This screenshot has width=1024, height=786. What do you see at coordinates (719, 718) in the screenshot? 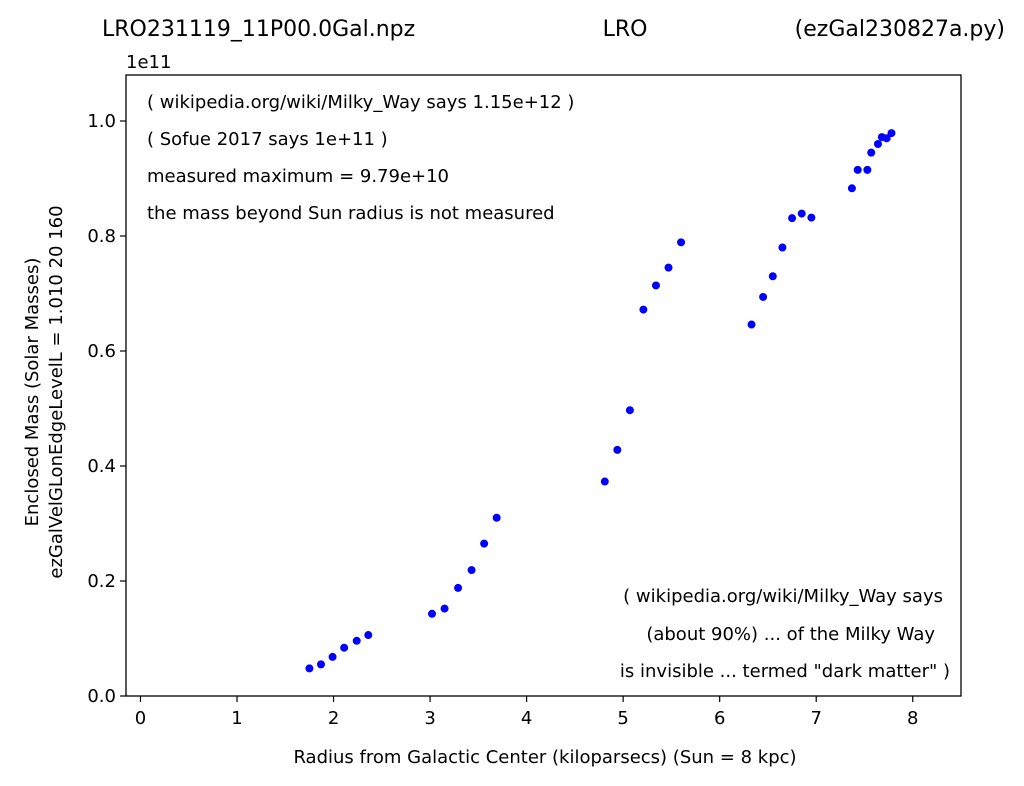
I see `x-tick-label: 6` at bounding box center [719, 718].